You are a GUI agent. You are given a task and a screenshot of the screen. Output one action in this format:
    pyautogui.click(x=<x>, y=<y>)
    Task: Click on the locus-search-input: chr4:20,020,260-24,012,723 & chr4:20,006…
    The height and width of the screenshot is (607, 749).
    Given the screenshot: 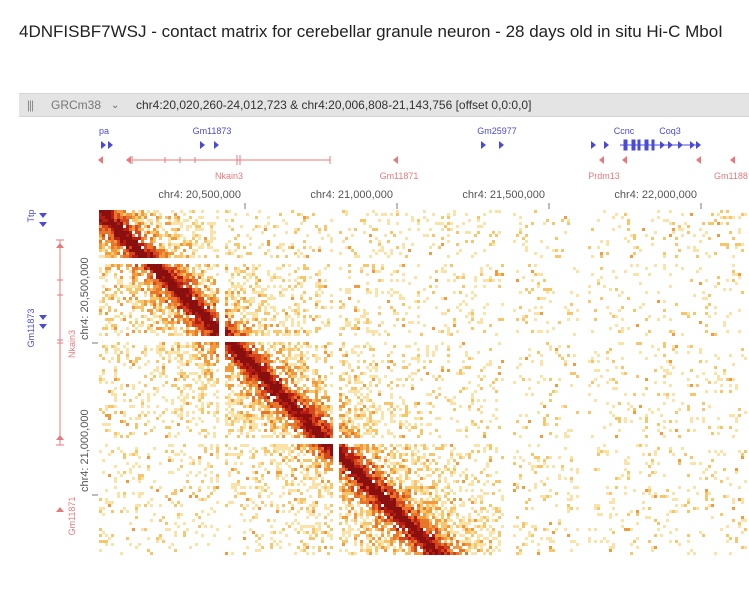 What is the action you would take?
    pyautogui.click(x=334, y=105)
    